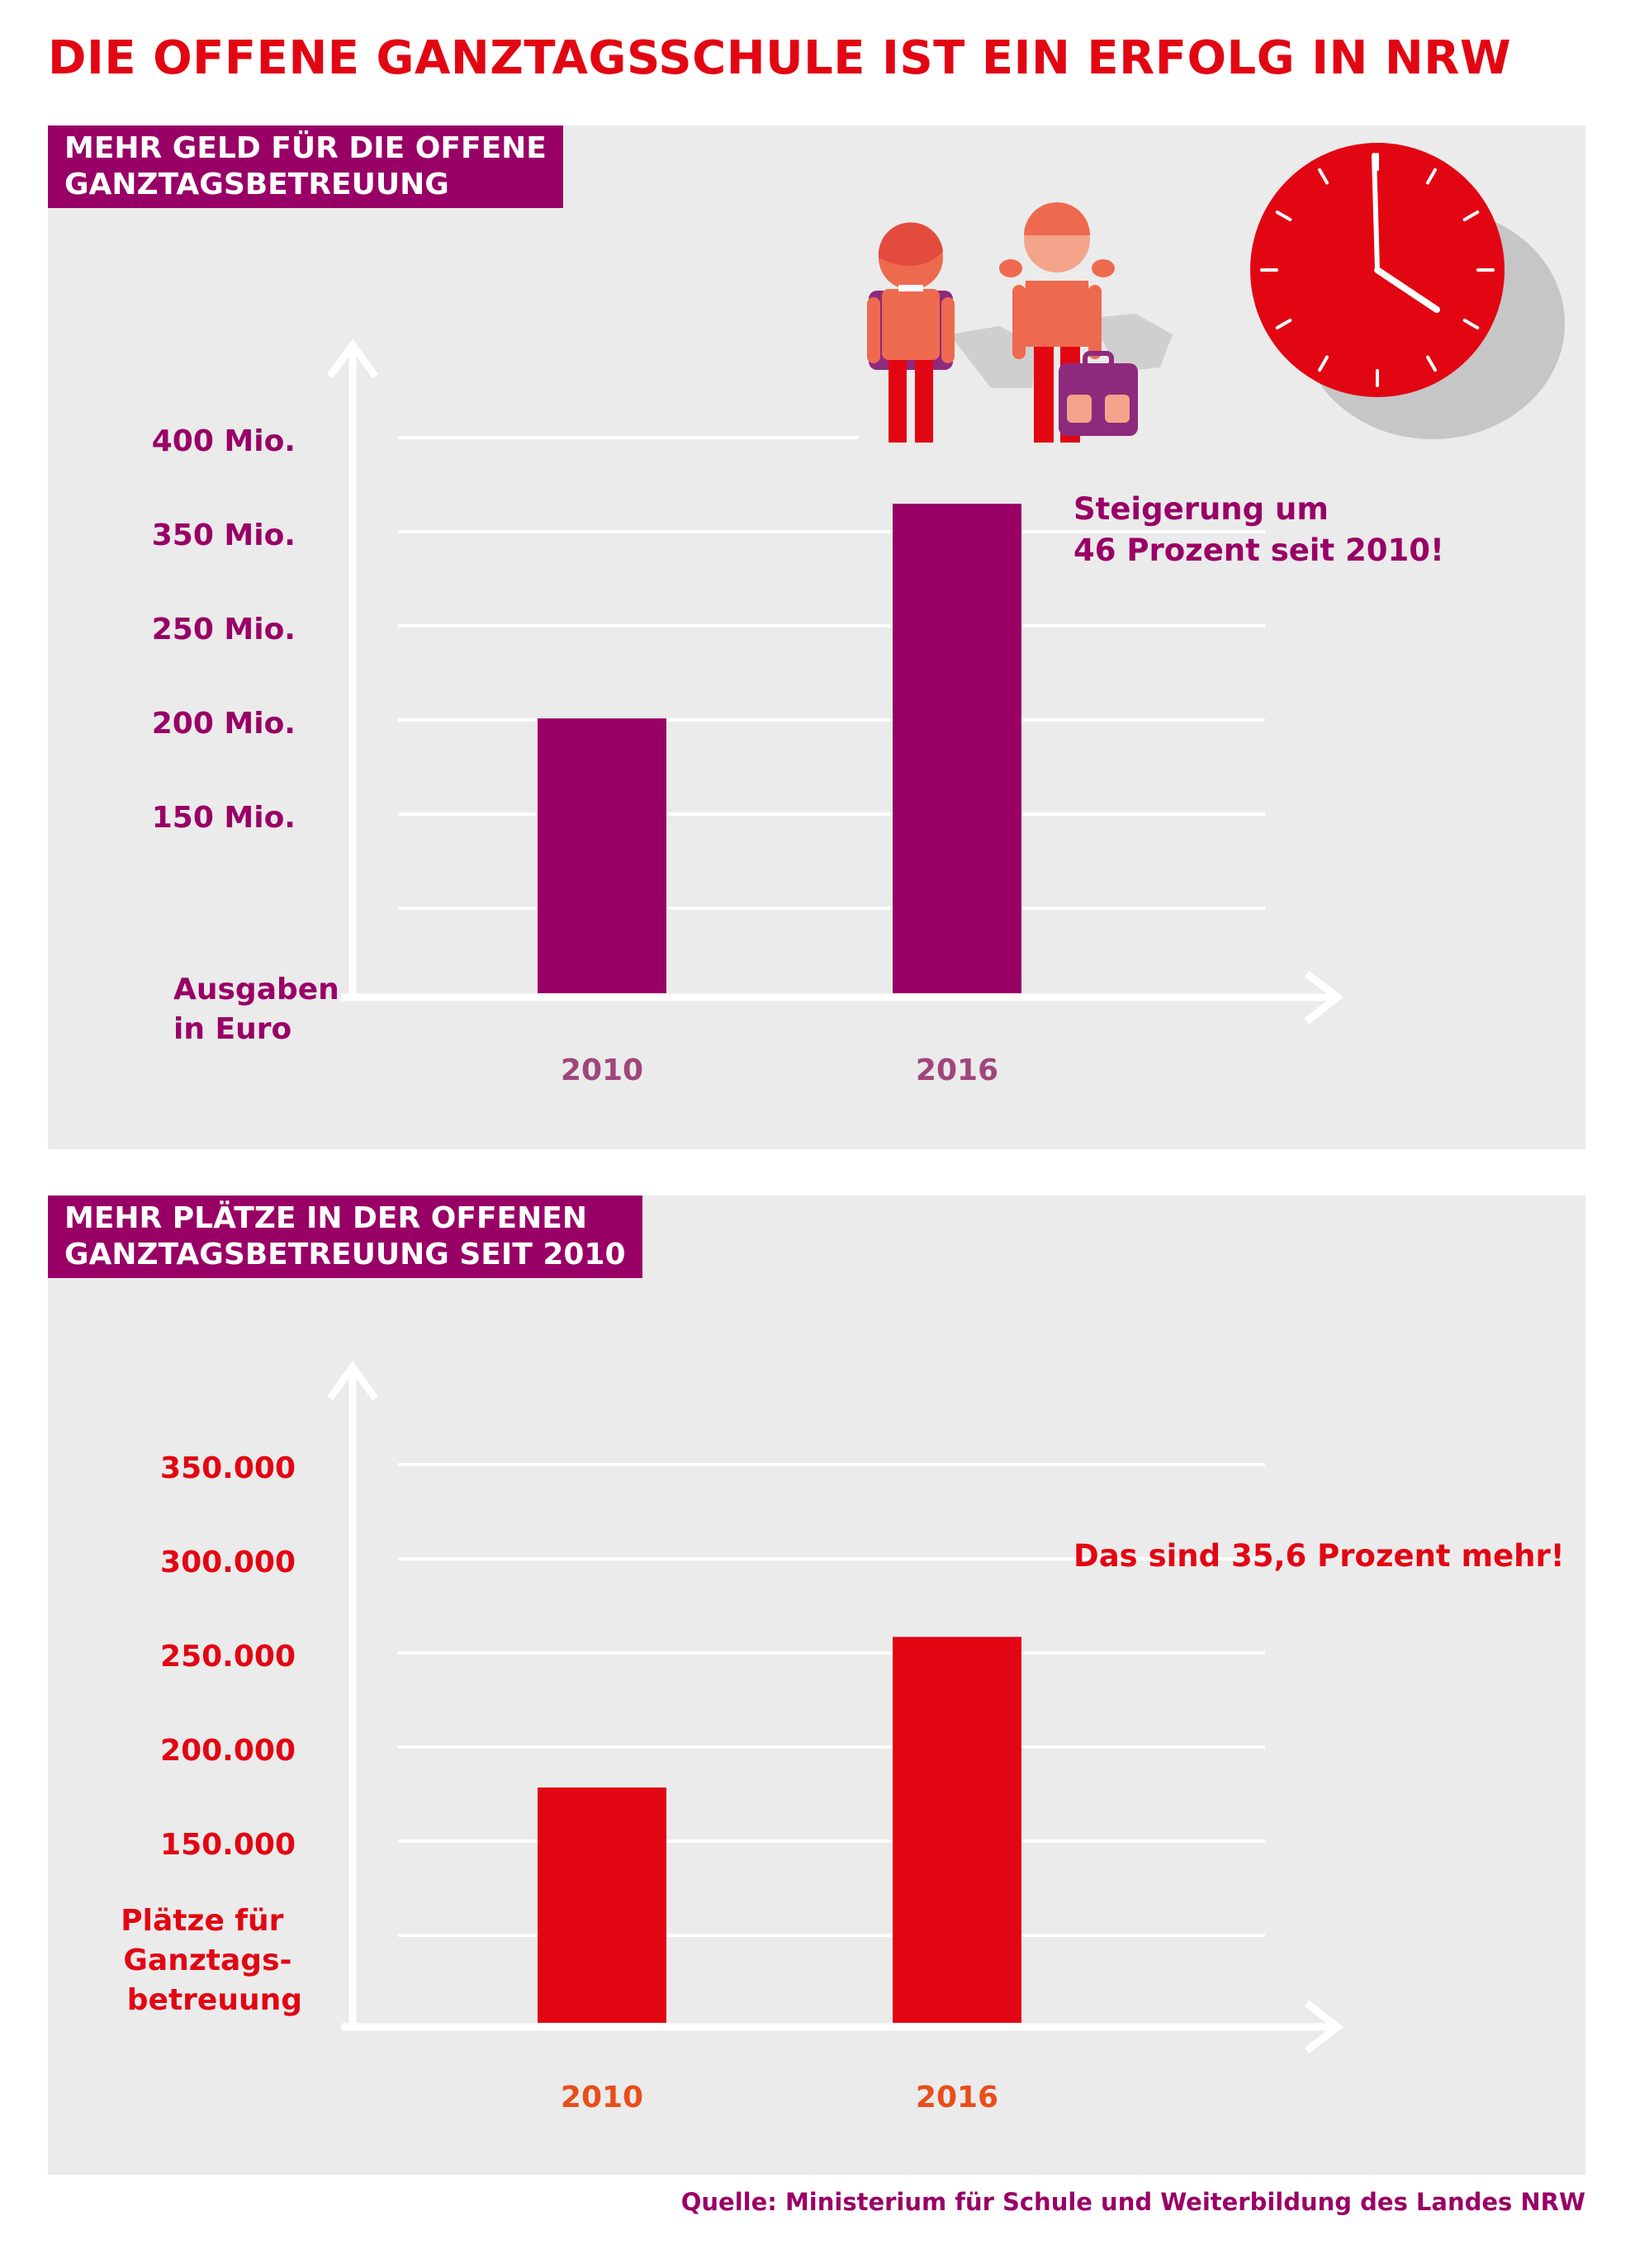  What do you see at coordinates (207, 1960) in the screenshot?
I see `y-axis-title-line-2: Ganztags-` at bounding box center [207, 1960].